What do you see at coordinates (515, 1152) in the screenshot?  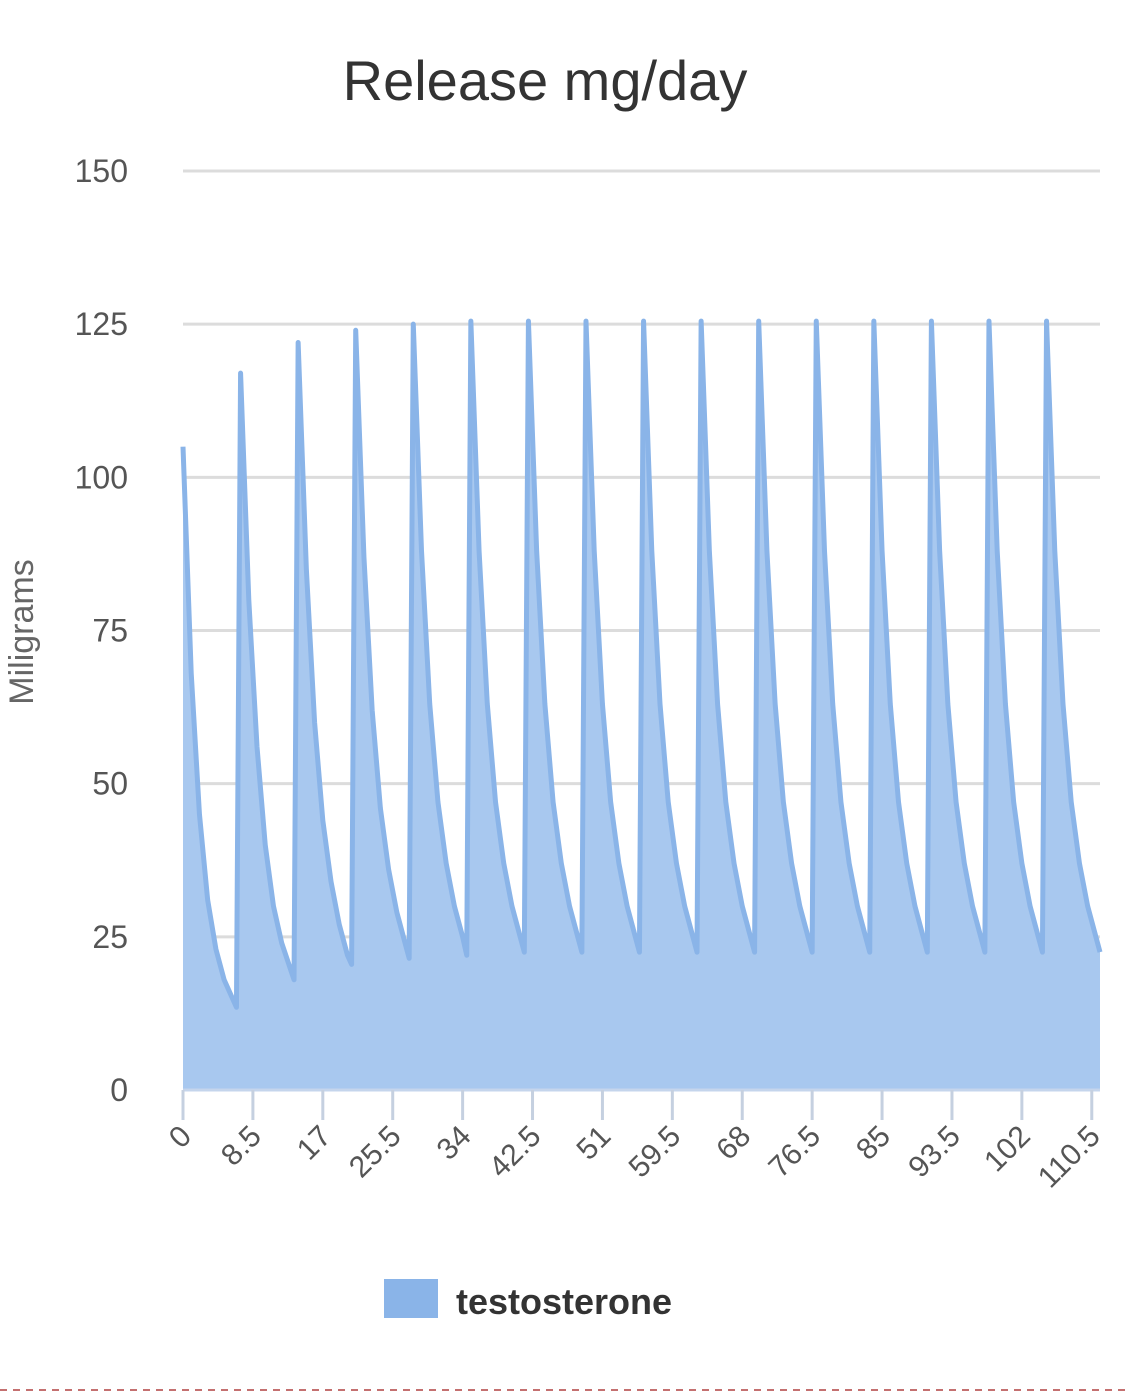 I see `x-tick-label: 42.5` at bounding box center [515, 1152].